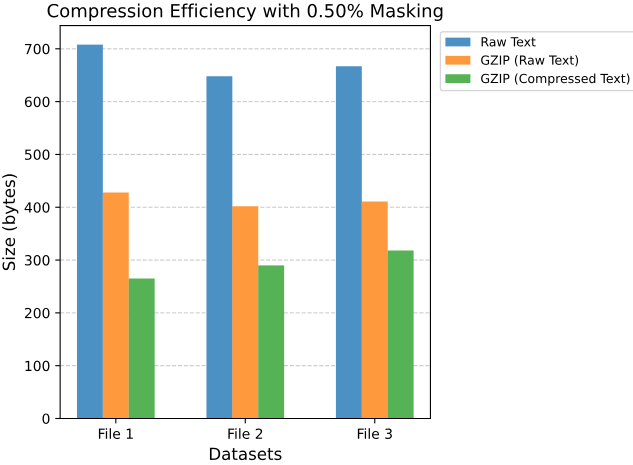 The height and width of the screenshot is (465, 633). I want to click on y-tick-label: 600, so click(37, 102).